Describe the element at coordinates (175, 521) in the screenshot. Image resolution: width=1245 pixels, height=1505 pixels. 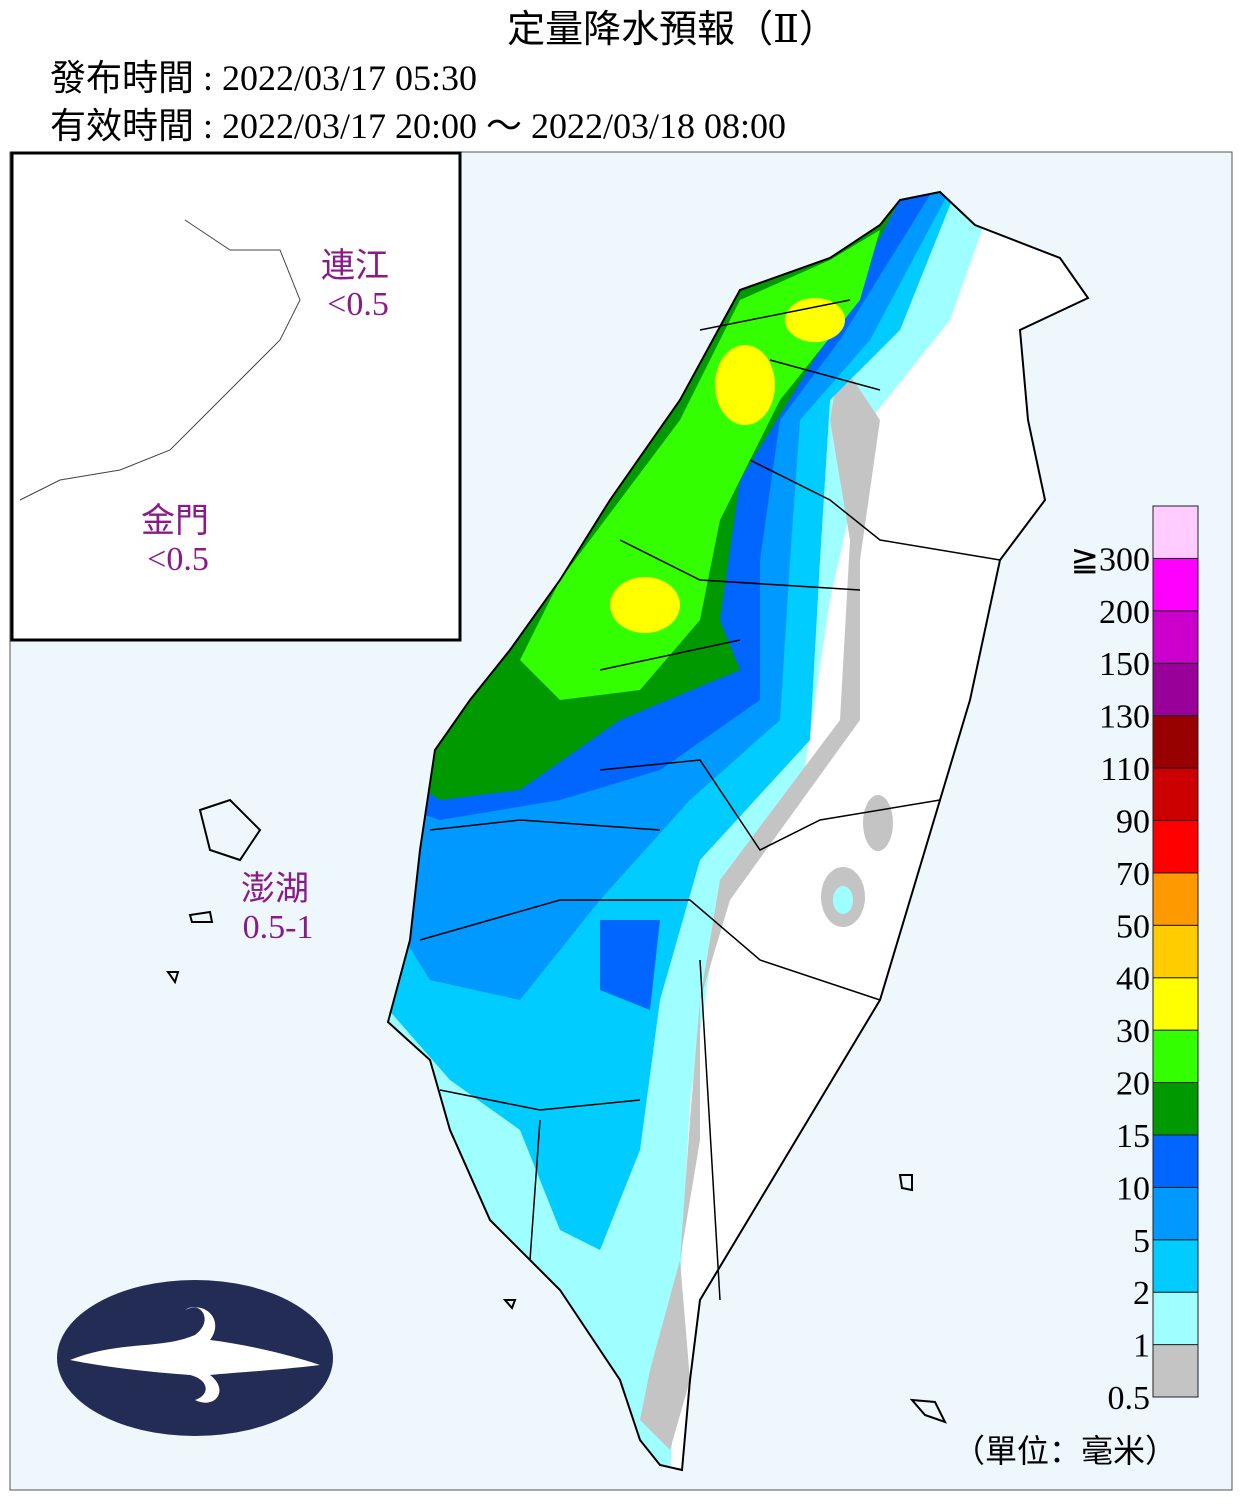
I see `region-name: 金門` at that location.